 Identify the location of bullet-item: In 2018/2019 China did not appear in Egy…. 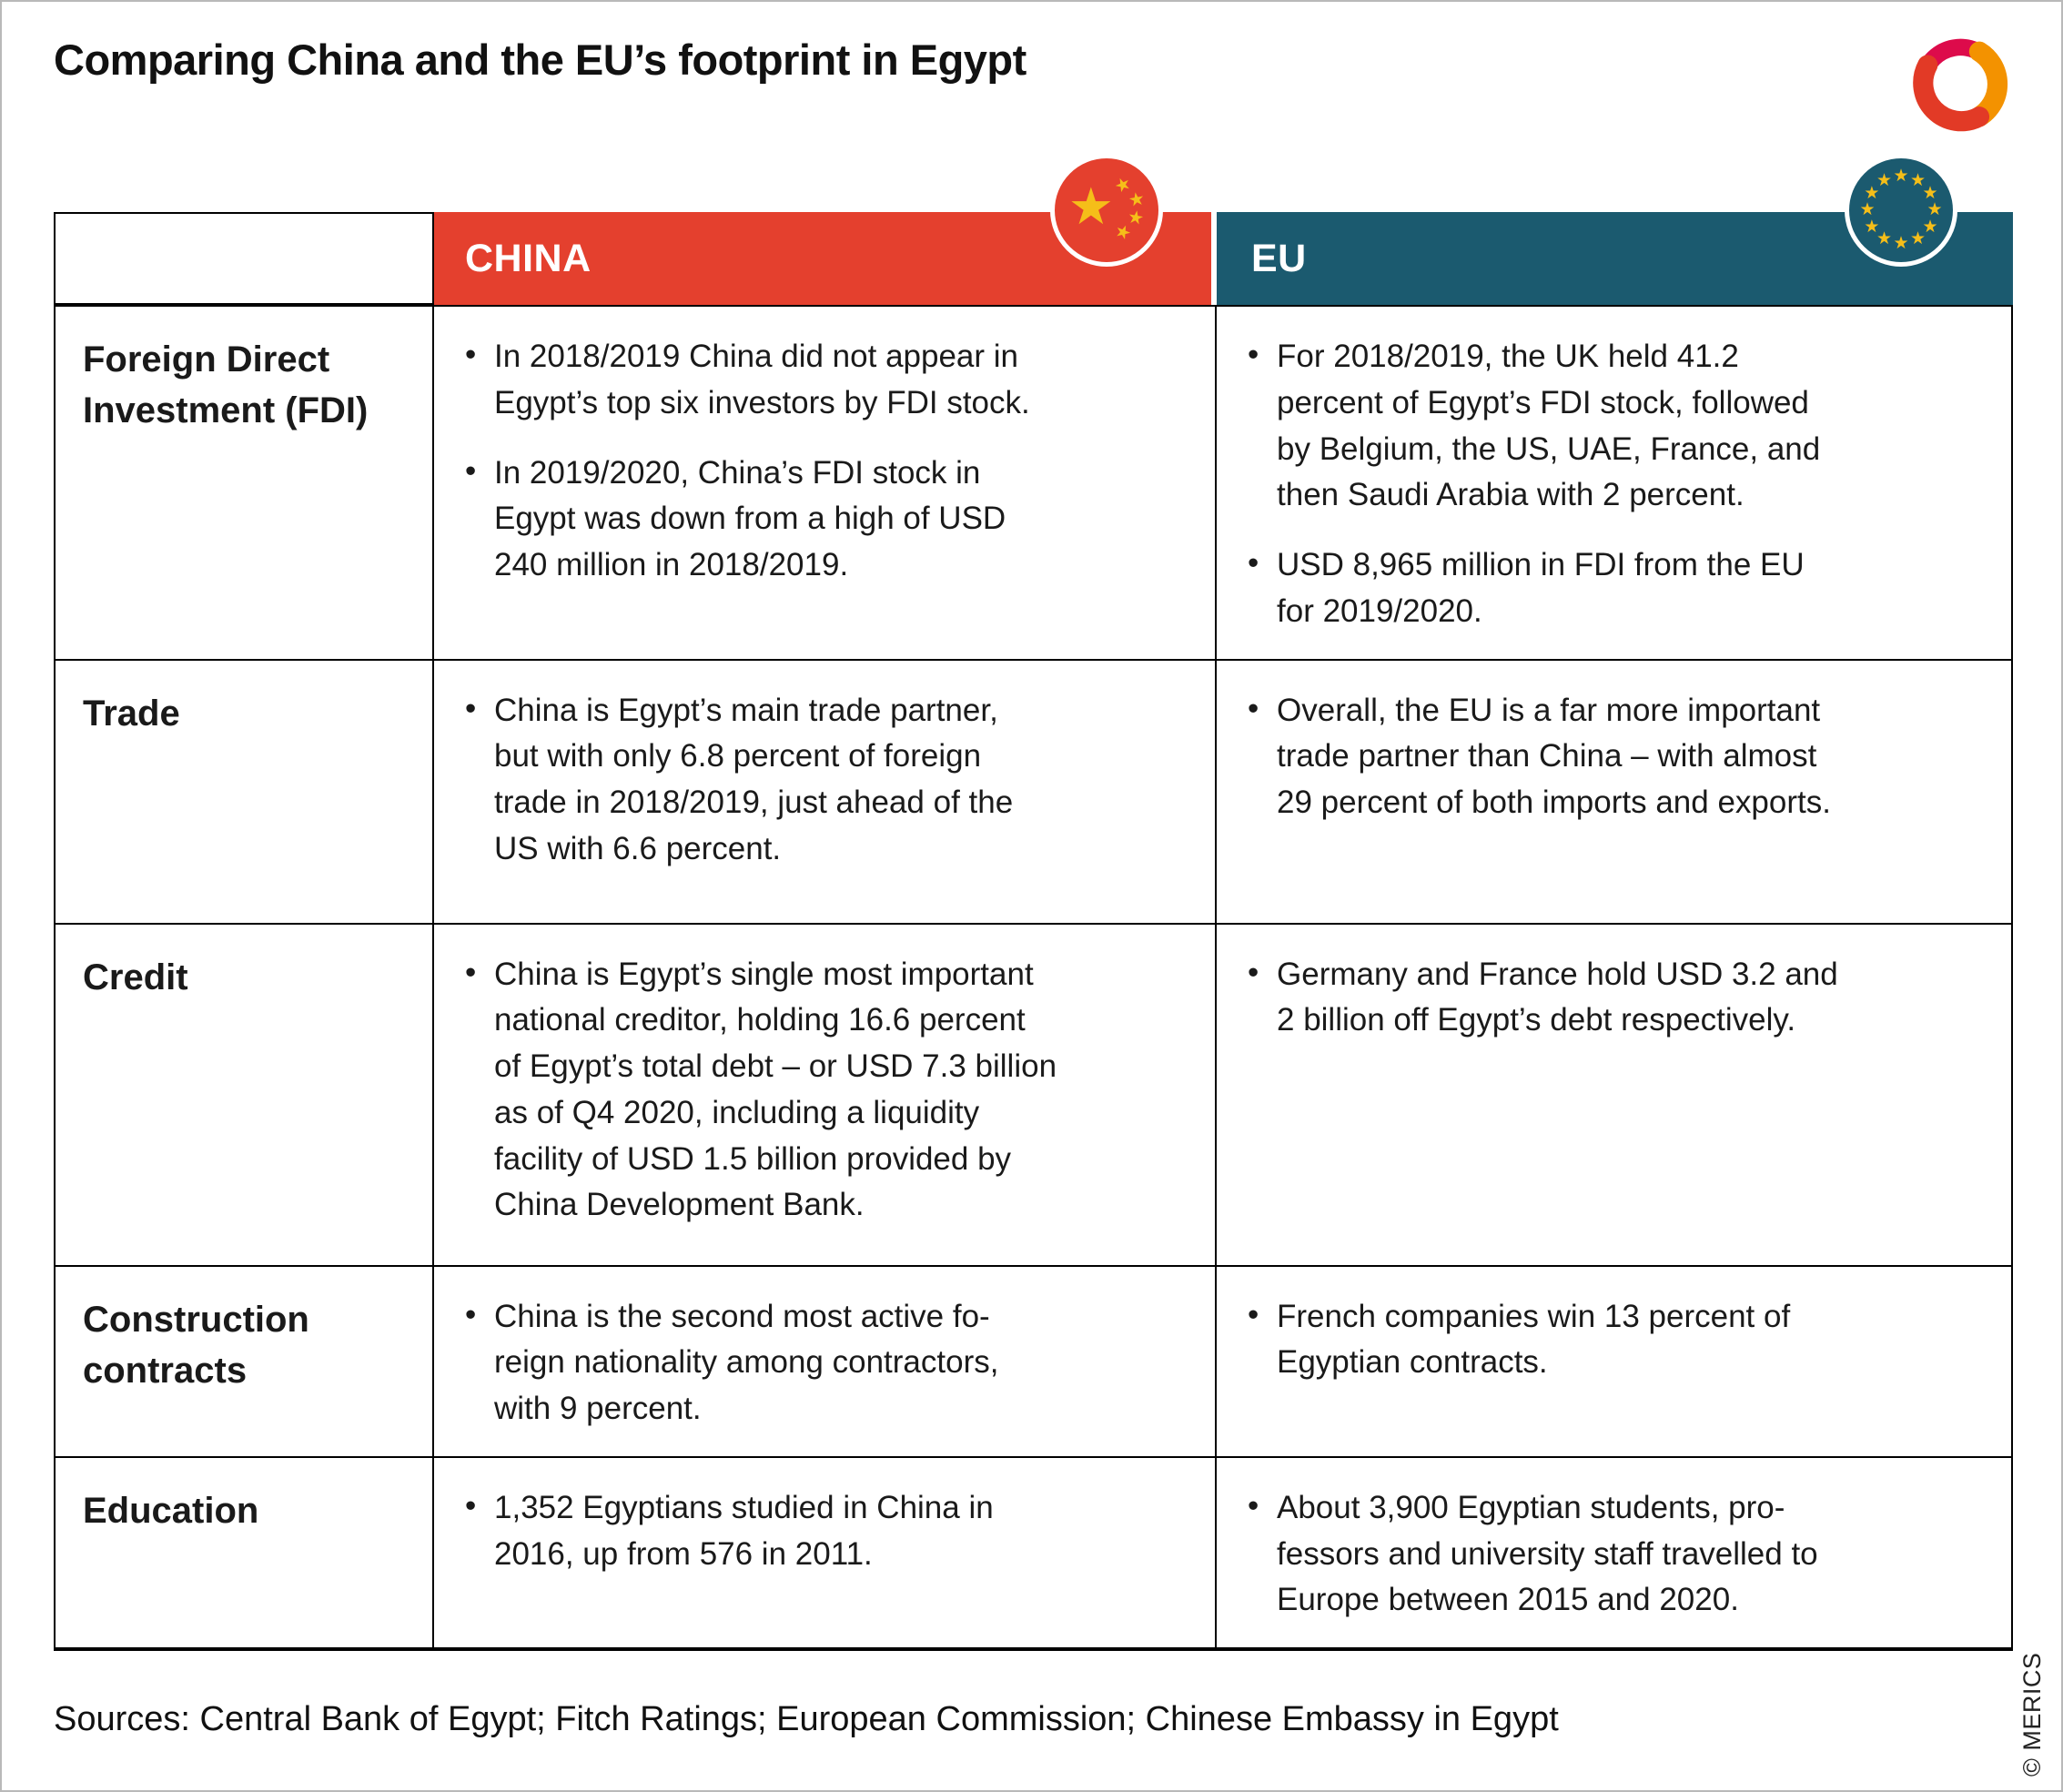
(825, 379).